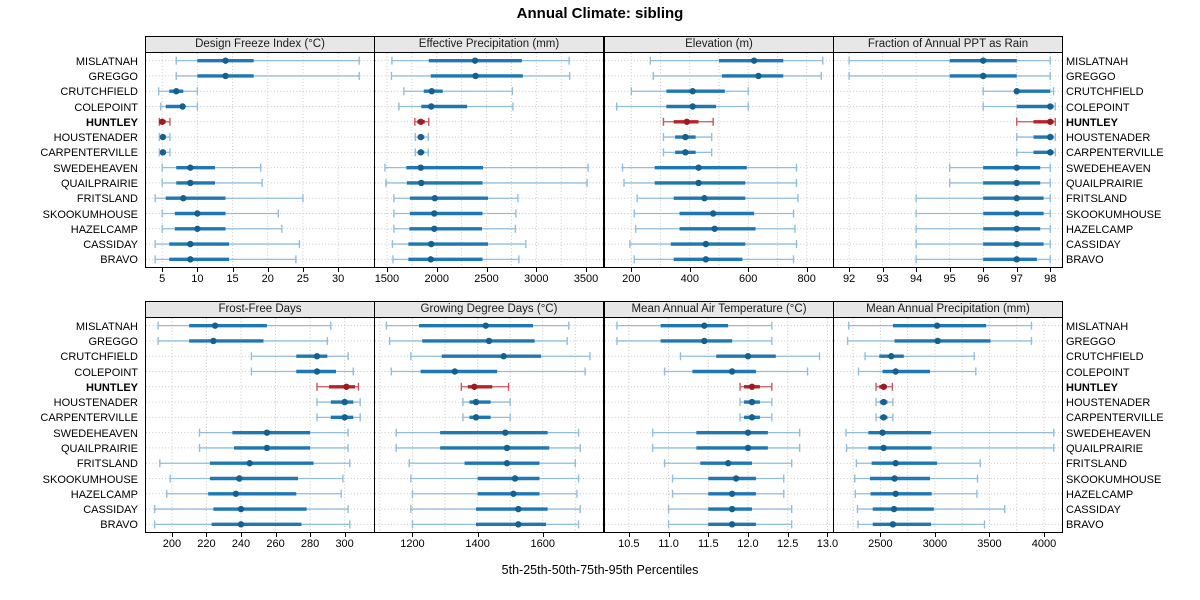 The image size is (1200, 600). I want to click on station-label: HOUSTENADER, so click(1108, 138).